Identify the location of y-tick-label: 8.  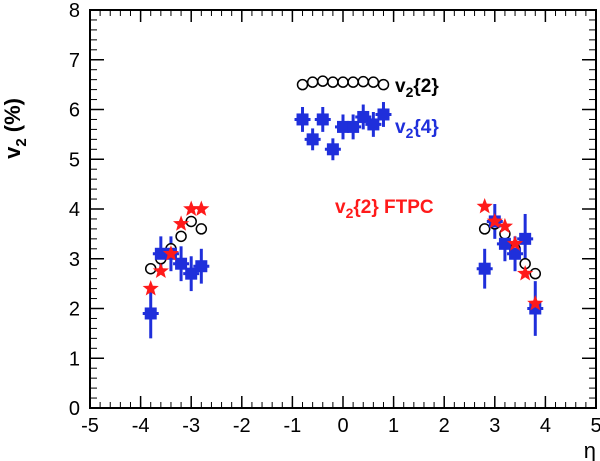
(74, 11).